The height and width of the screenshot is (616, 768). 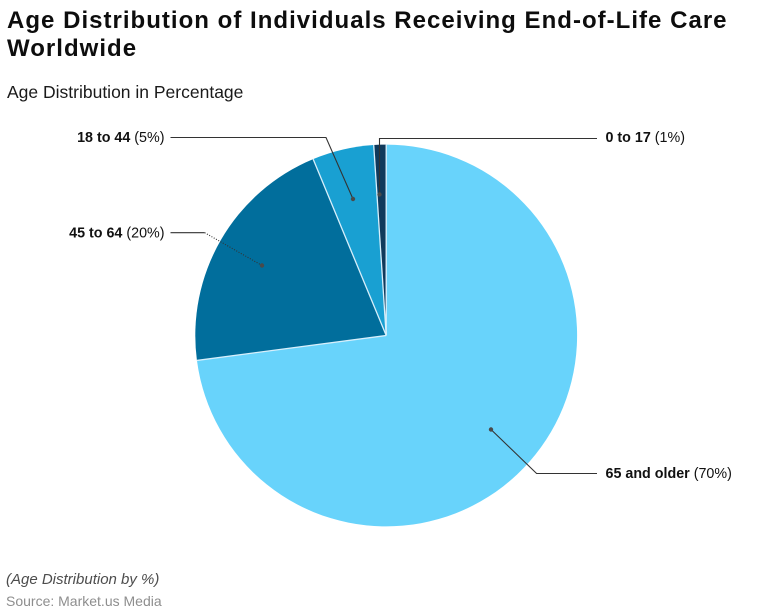 I want to click on svg-text: 45 to 64 (20%), so click(x=116, y=234).